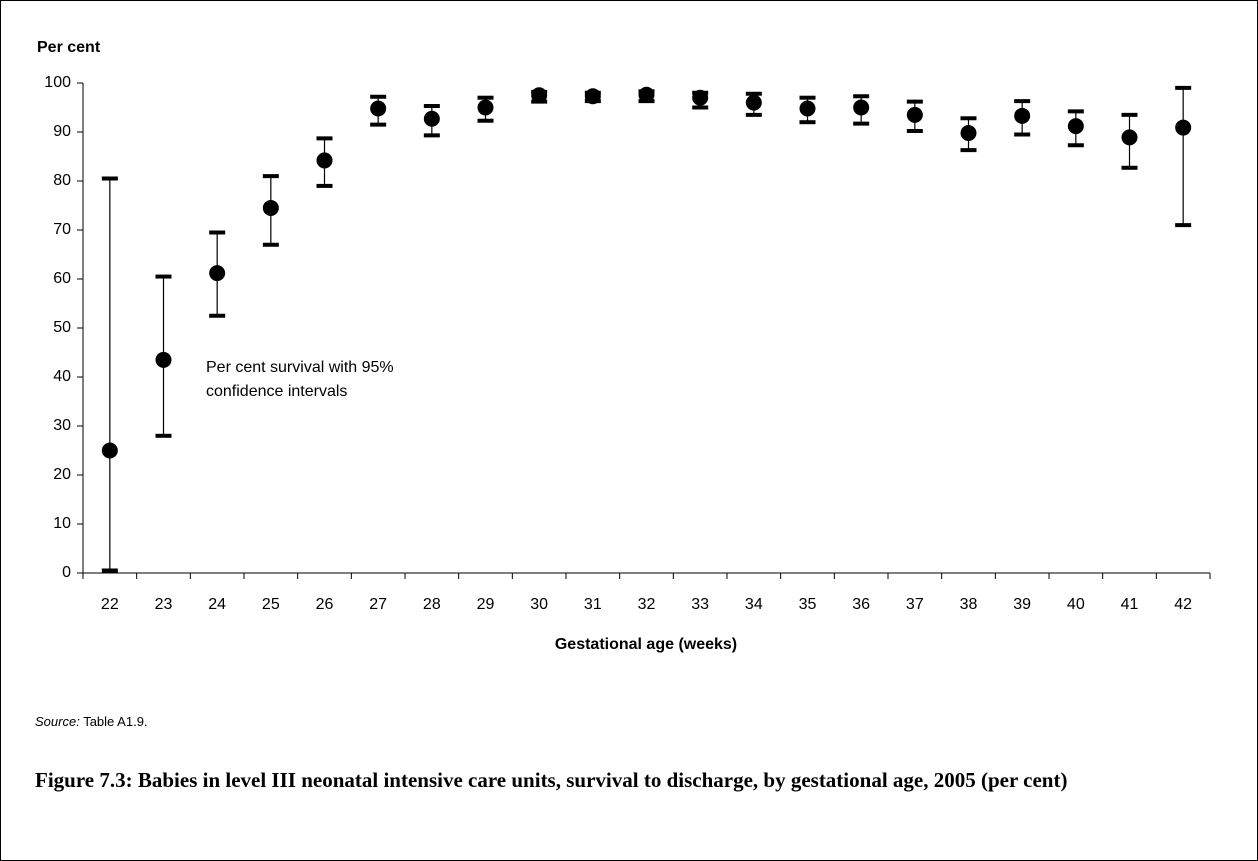 This screenshot has height=861, width=1258. Describe the element at coordinates (915, 604) in the screenshot. I see `x-tick-label: 37` at that location.